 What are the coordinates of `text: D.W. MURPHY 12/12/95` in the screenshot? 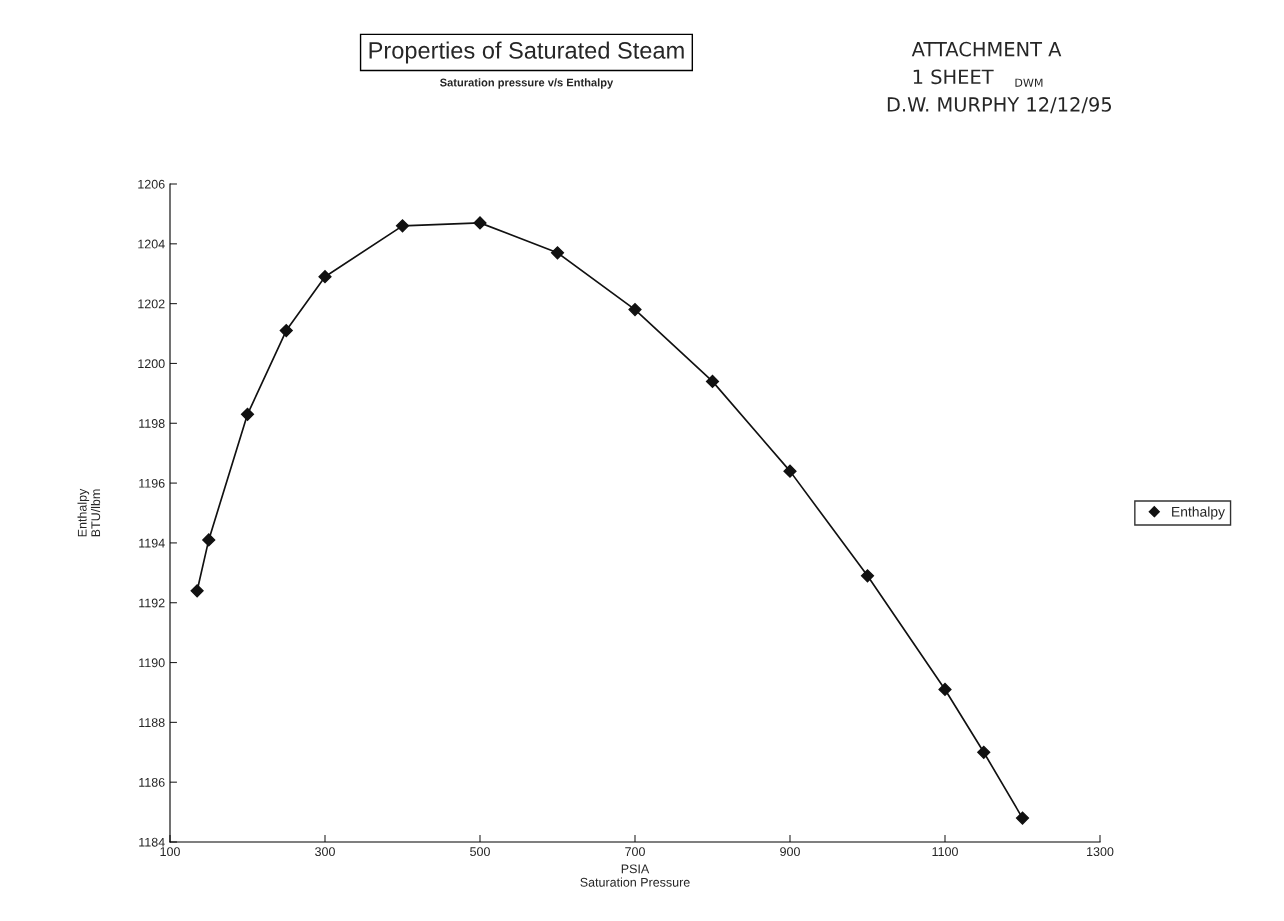 It's located at (999, 105).